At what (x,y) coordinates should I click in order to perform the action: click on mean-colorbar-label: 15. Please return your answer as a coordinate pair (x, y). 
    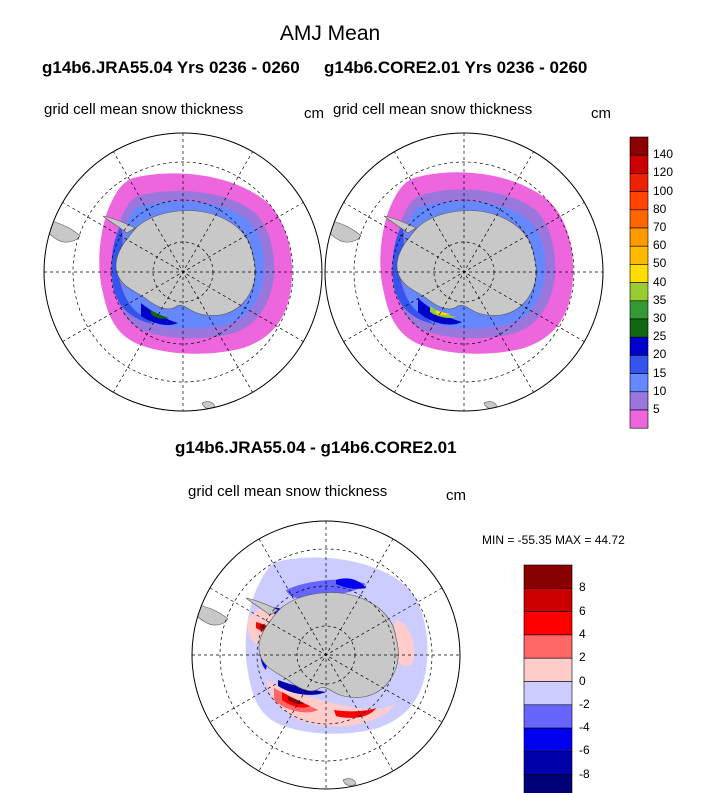
    Looking at the image, I should click on (660, 372).